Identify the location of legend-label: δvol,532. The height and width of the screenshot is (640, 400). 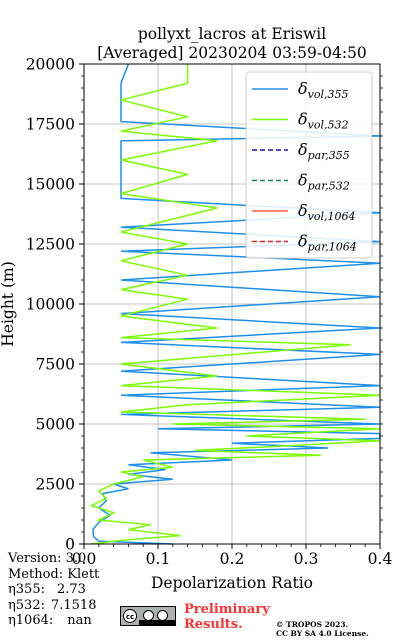
(323, 121).